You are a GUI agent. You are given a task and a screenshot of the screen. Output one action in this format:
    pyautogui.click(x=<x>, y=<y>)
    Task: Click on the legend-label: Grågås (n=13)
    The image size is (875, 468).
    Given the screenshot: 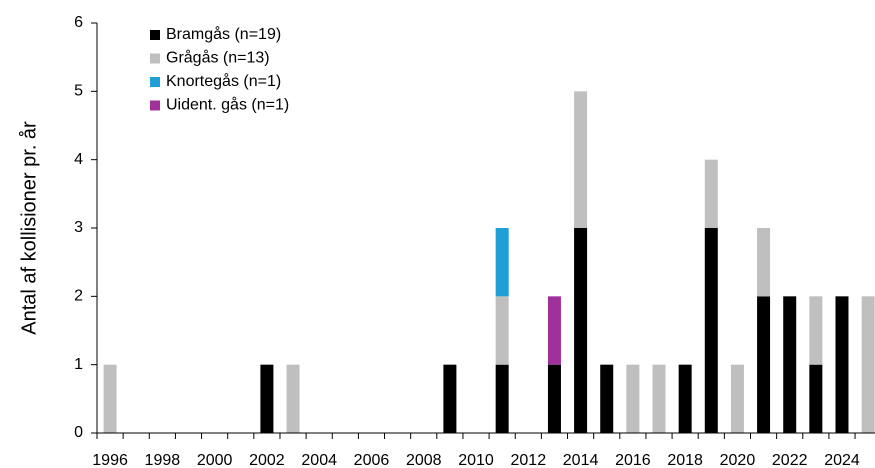 What is the action you would take?
    pyautogui.click(x=218, y=58)
    